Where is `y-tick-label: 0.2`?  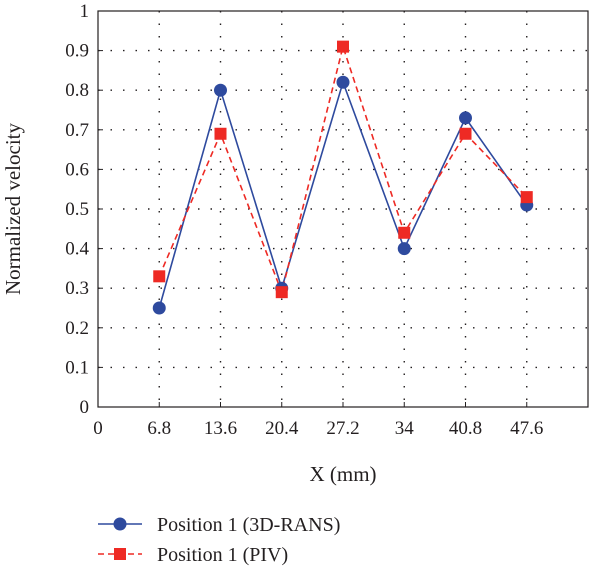 y-tick-label: 0.2 is located at coordinates (77, 328).